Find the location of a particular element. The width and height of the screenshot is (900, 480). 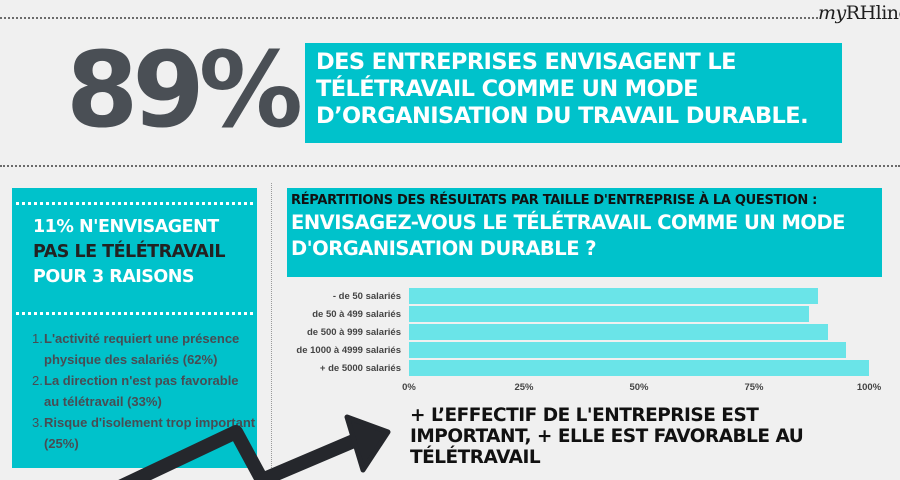

bar-label: + de 5000 salariés is located at coordinates (360, 368).